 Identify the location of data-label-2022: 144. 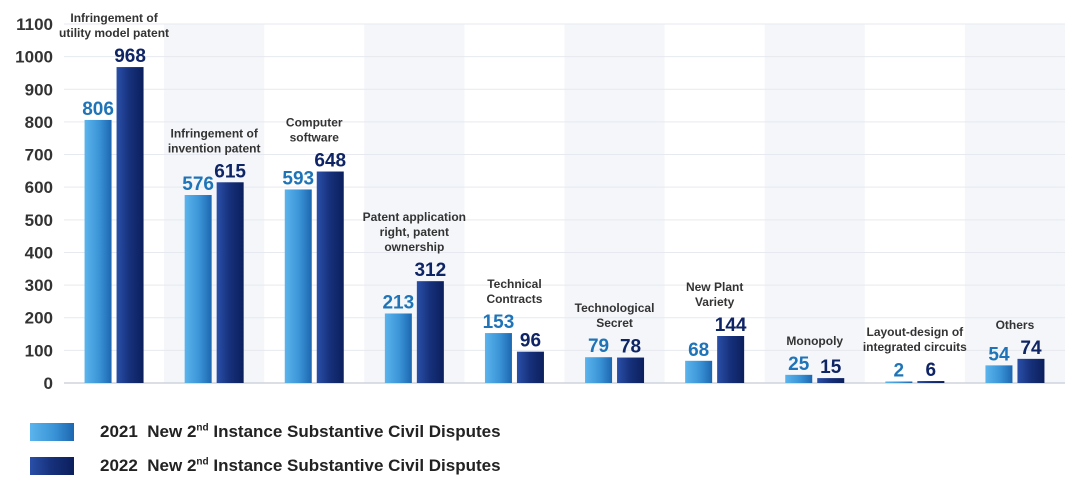
(731, 325).